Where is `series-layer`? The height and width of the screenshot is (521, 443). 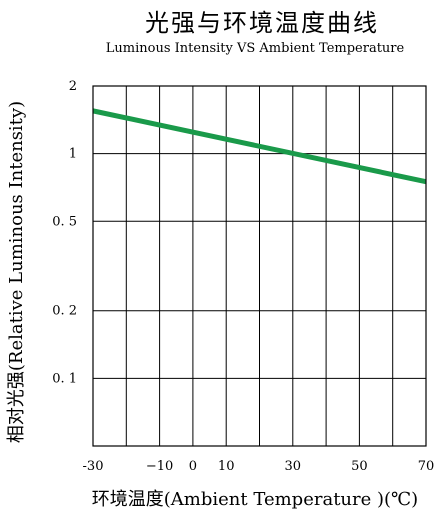 series-layer is located at coordinates (259, 146).